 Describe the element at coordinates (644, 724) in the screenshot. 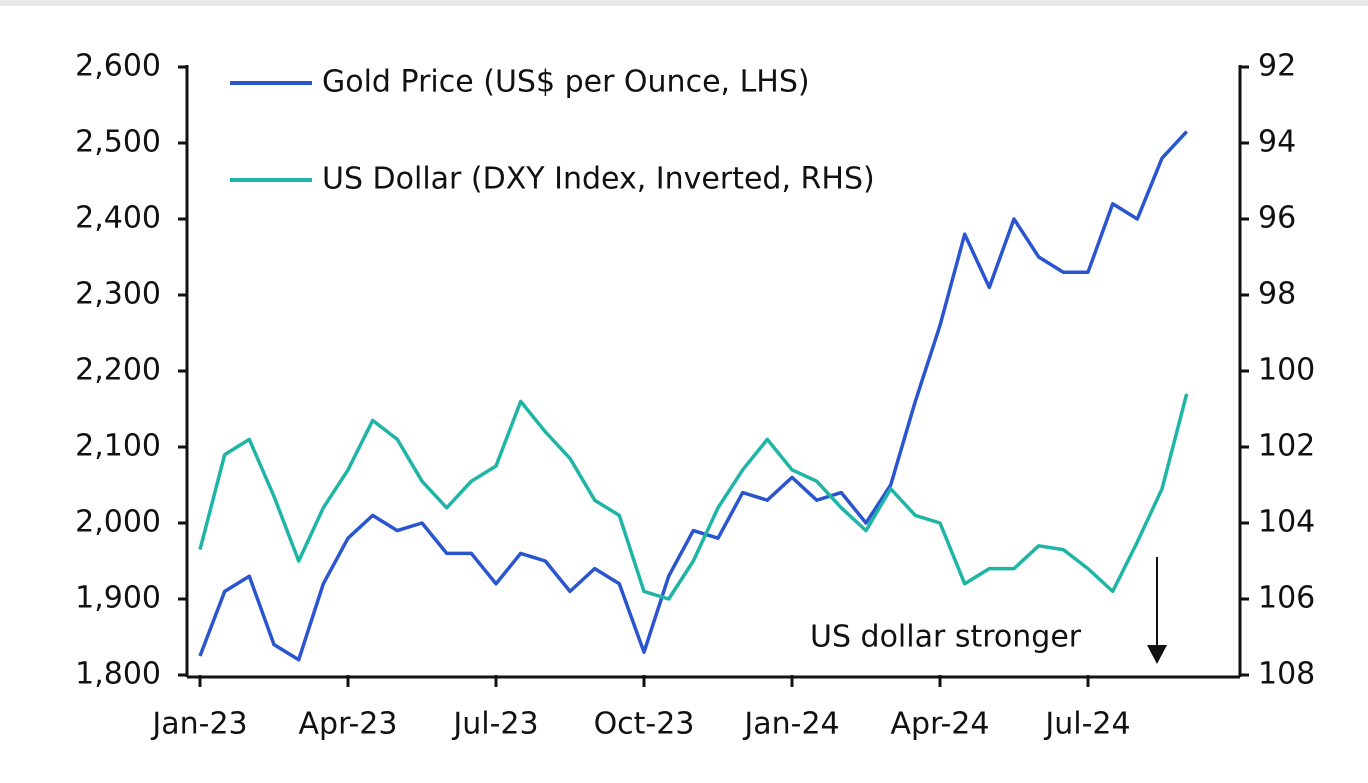

I see `x-tick-label: Oct-23` at that location.